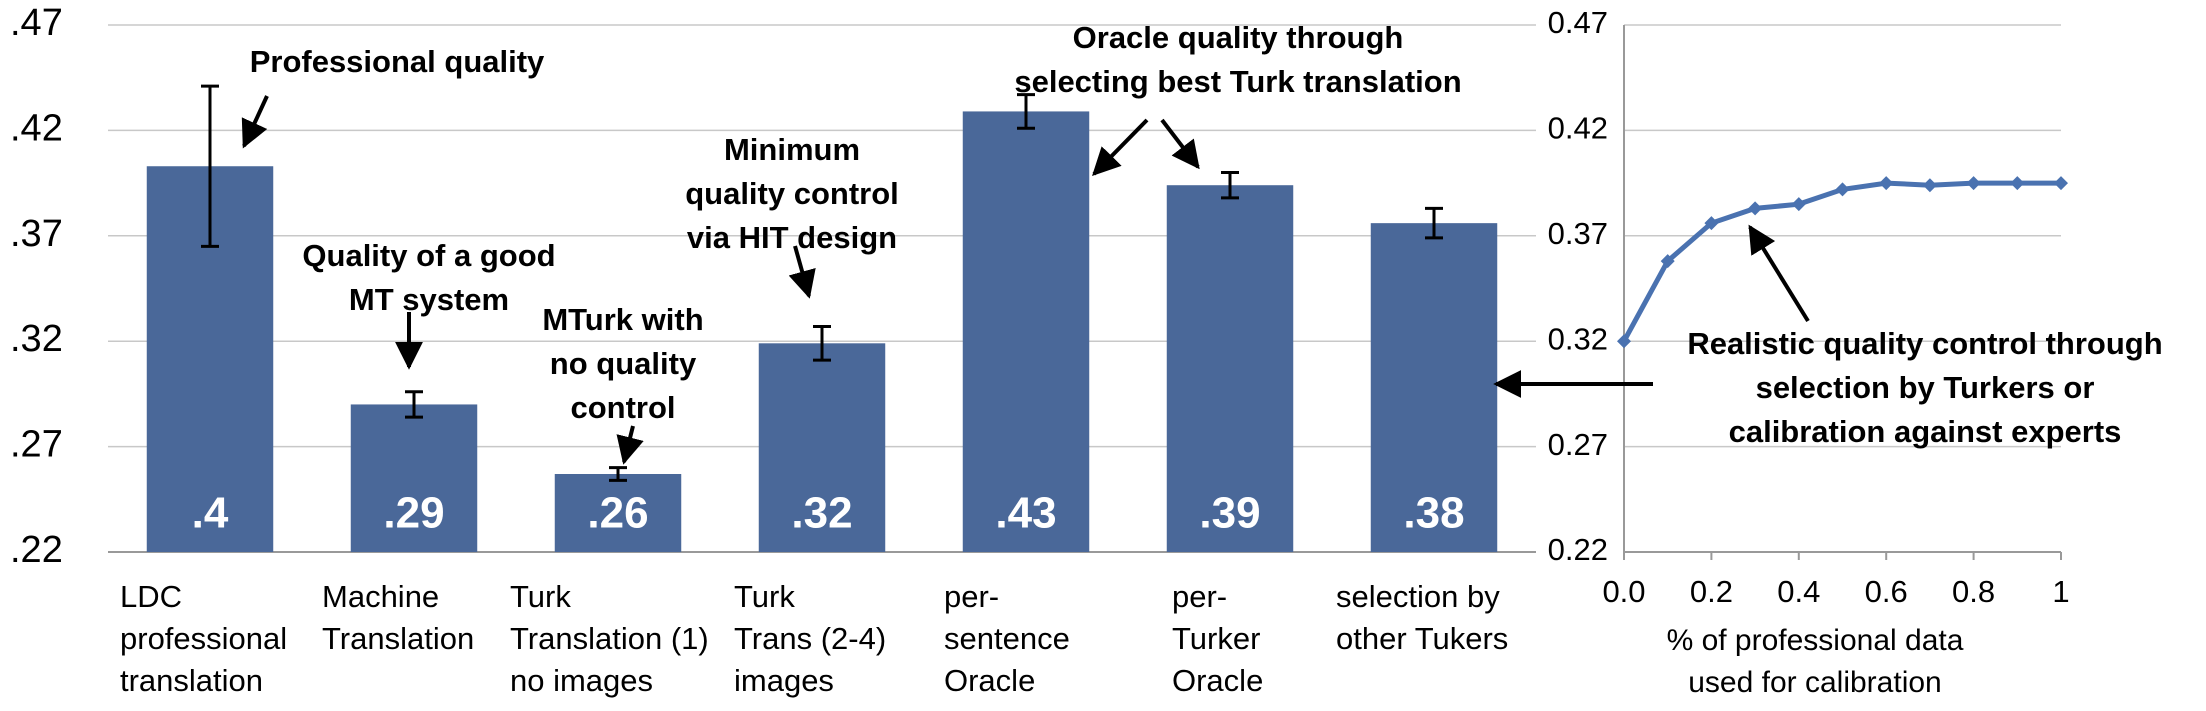 The image size is (2206, 711). What do you see at coordinates (1578, 128) in the screenshot?
I see `y-tick-label: 0.42` at bounding box center [1578, 128].